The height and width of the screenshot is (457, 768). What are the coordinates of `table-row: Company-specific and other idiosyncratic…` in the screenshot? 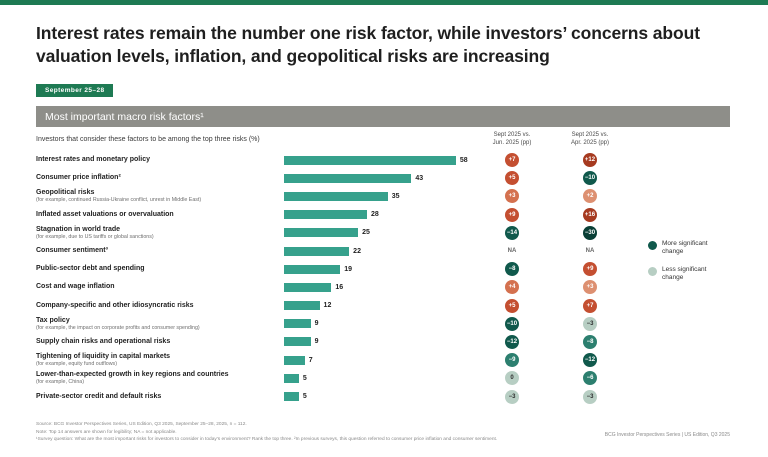 It's located at (336, 306).